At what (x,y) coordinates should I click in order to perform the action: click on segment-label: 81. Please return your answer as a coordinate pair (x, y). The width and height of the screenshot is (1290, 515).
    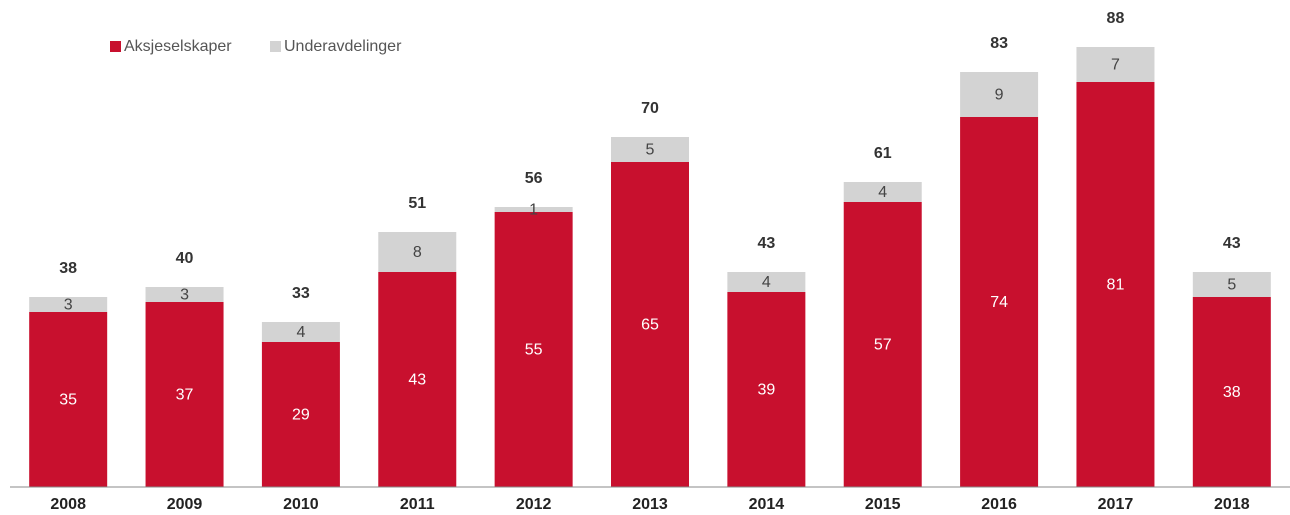
    Looking at the image, I should click on (1116, 285).